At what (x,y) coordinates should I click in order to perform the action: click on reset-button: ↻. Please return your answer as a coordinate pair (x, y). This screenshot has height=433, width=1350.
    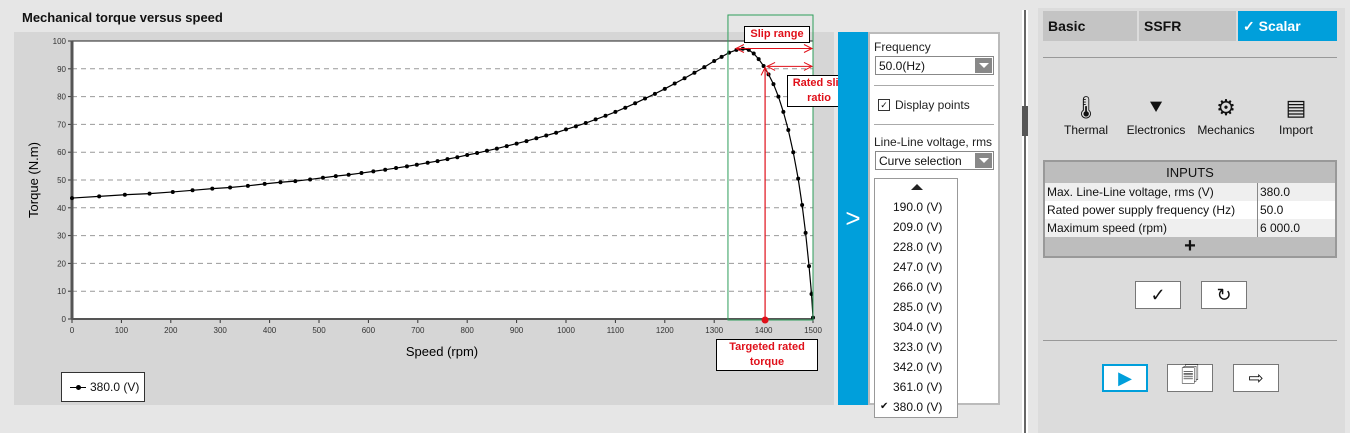
    Looking at the image, I should click on (1224, 295).